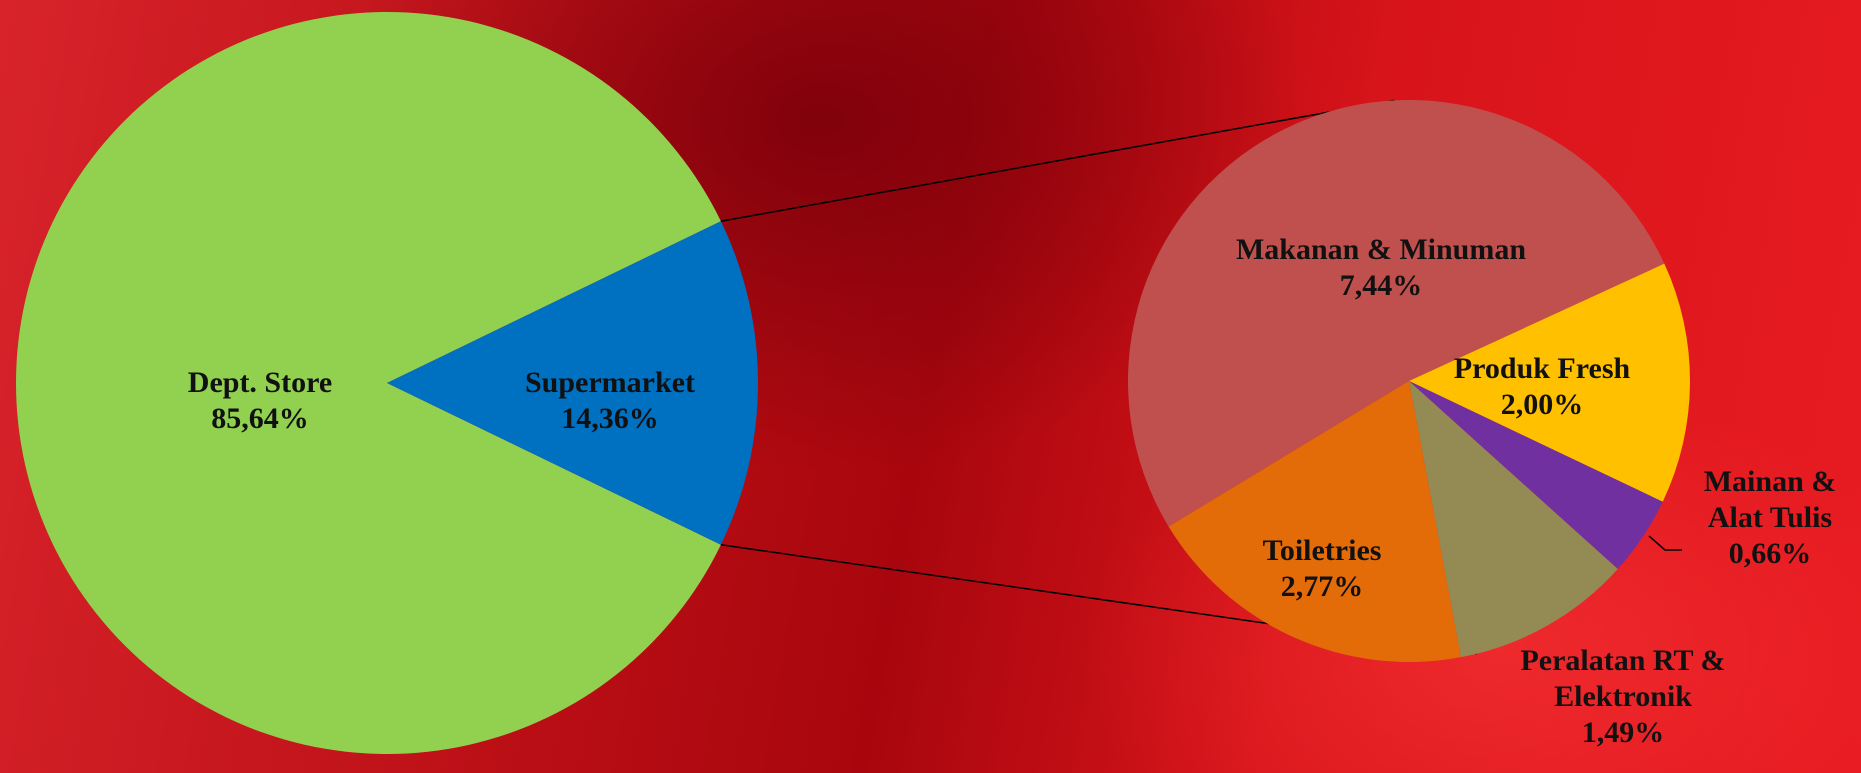 Image resolution: width=1861 pixels, height=773 pixels. I want to click on value-label: 7,44%, so click(1381, 285).